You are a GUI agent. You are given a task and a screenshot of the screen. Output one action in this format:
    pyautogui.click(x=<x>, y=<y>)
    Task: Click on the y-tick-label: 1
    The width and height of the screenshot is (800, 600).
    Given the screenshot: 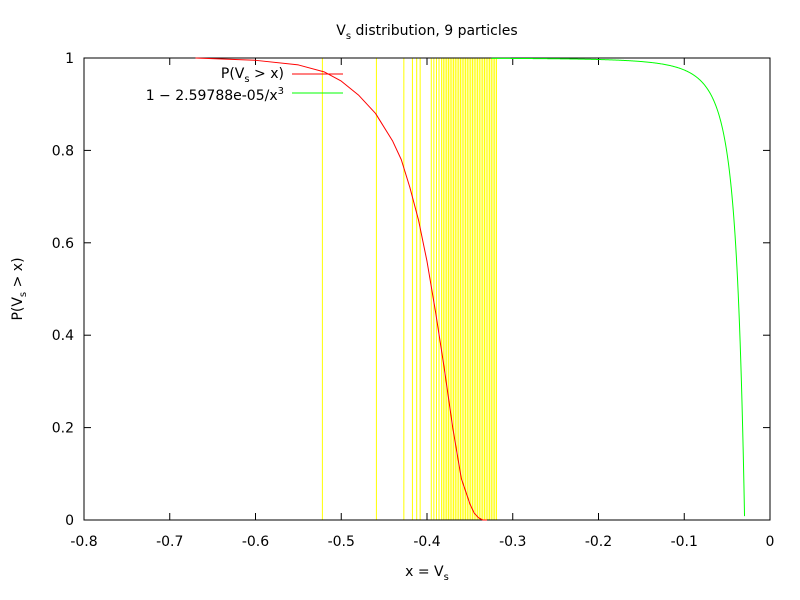 What is the action you would take?
    pyautogui.click(x=69, y=59)
    